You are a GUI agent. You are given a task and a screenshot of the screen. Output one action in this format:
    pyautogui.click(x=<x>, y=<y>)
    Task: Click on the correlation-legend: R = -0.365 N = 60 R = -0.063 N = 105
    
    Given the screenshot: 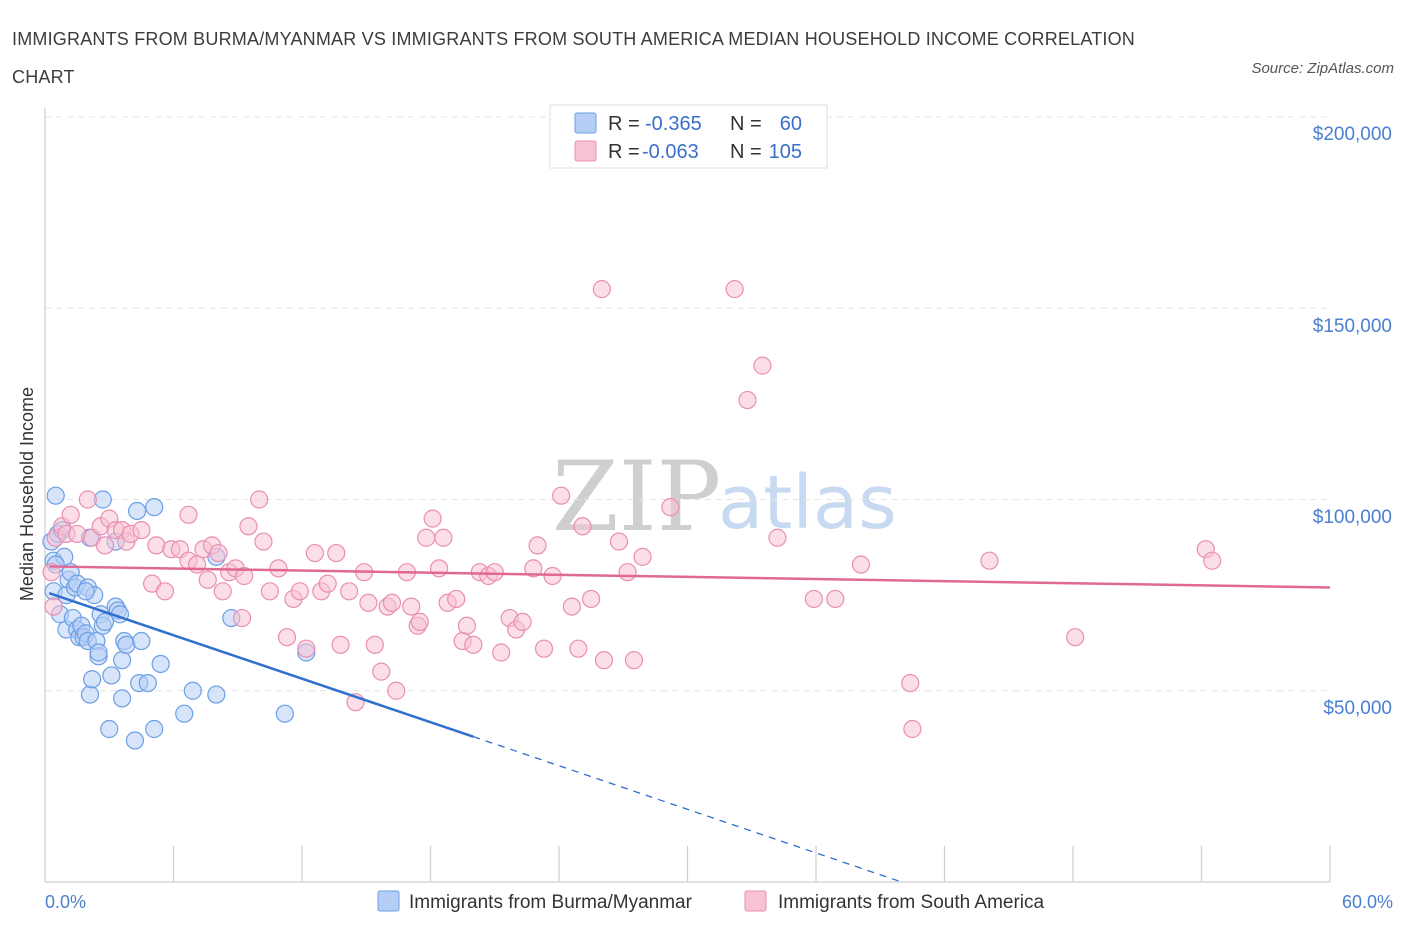 What is the action you would take?
    pyautogui.click(x=688, y=136)
    